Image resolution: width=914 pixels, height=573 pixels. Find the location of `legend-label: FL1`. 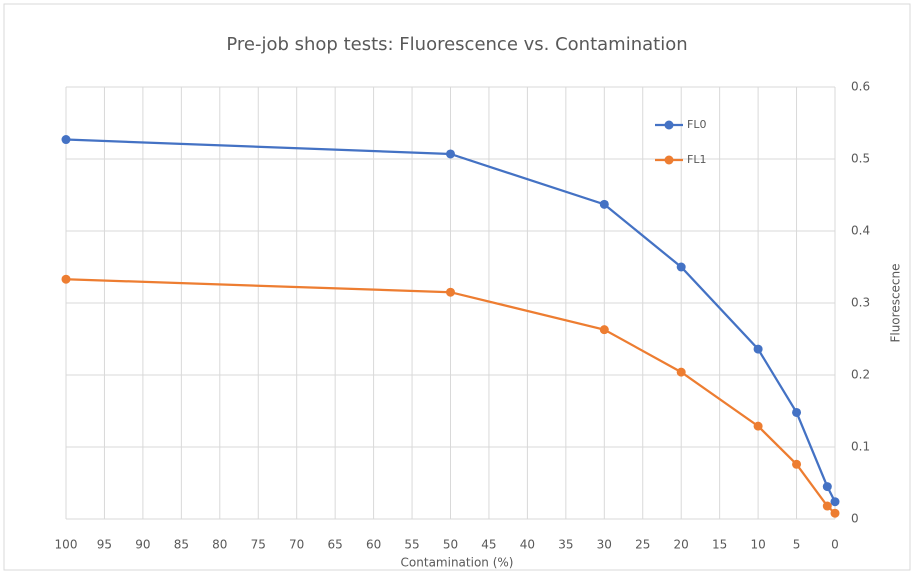

legend-label: FL1 is located at coordinates (696, 159).